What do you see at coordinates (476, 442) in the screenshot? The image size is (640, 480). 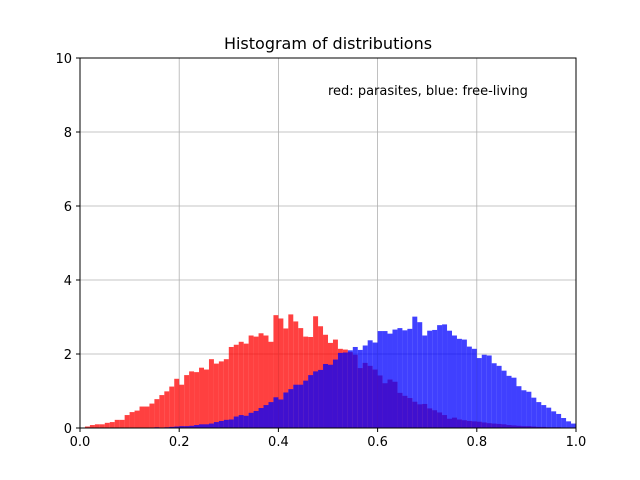 I see `x-tick-label: 0.8` at bounding box center [476, 442].